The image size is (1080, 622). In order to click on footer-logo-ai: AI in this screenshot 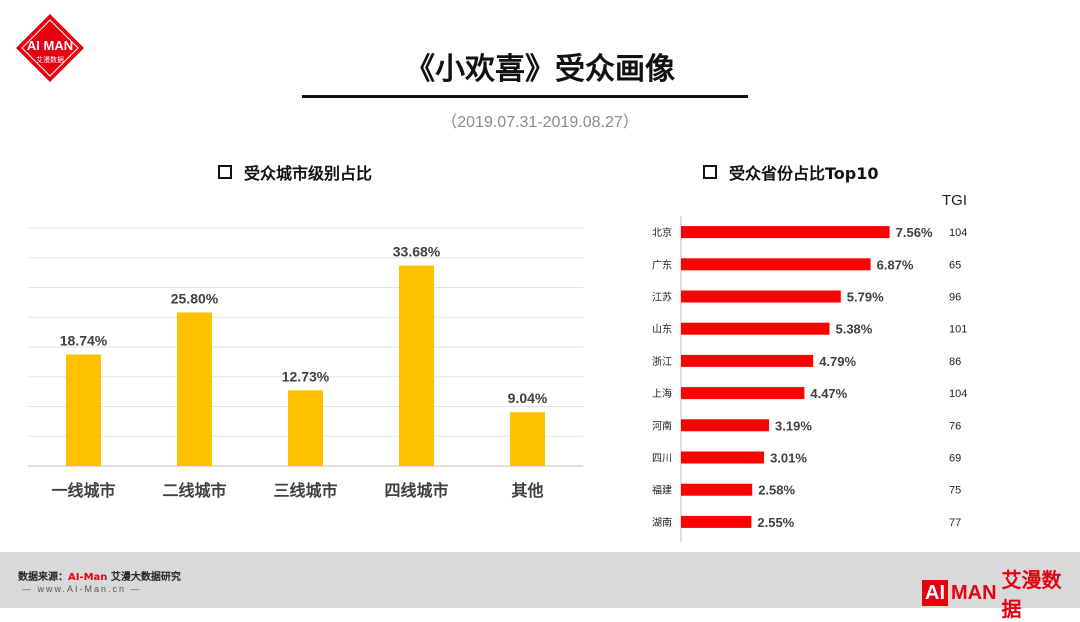, I will do `click(935, 593)`.